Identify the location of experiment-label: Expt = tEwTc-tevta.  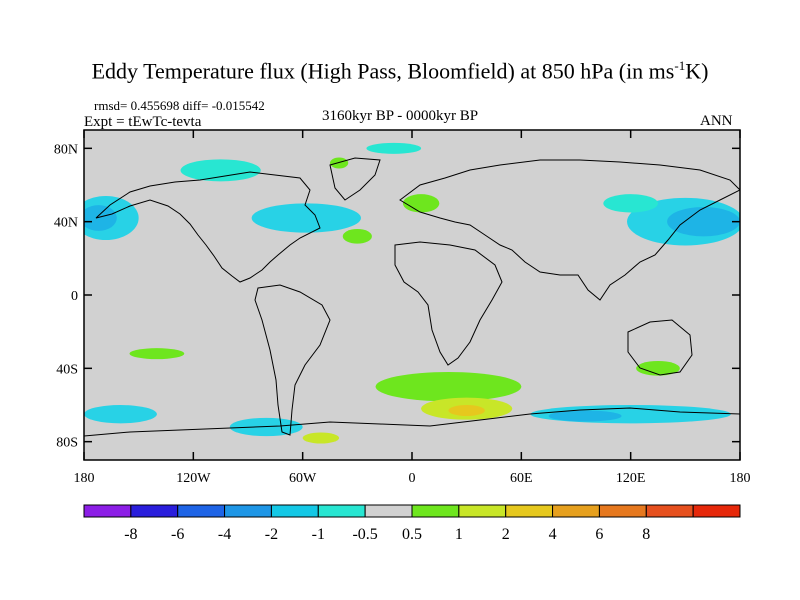
(143, 122).